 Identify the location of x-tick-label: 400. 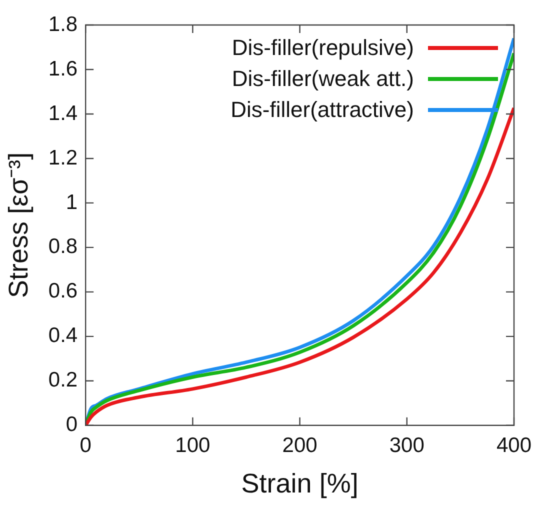
(514, 445).